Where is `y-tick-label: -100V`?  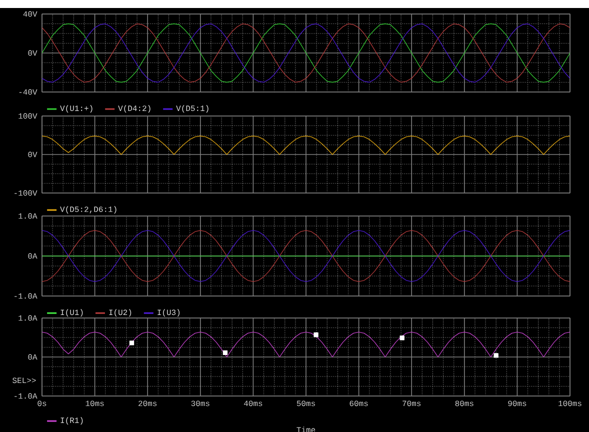
y-tick-label: -100V is located at coordinates (26, 193).